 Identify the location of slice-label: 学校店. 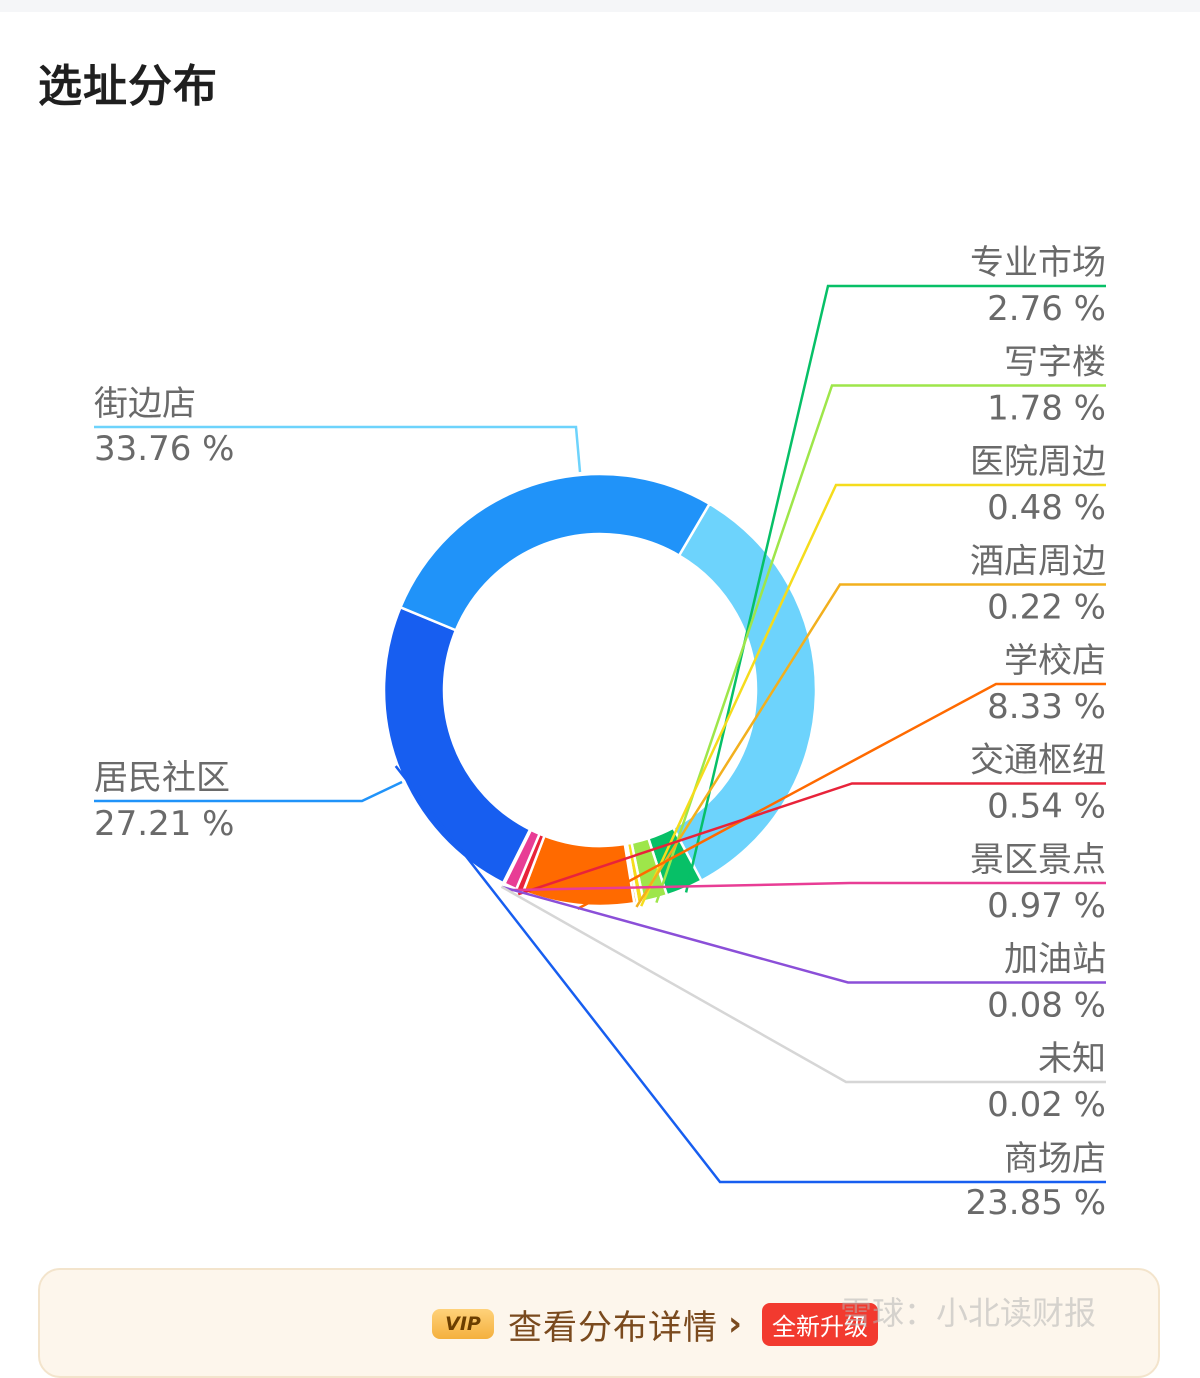
(1055, 661).